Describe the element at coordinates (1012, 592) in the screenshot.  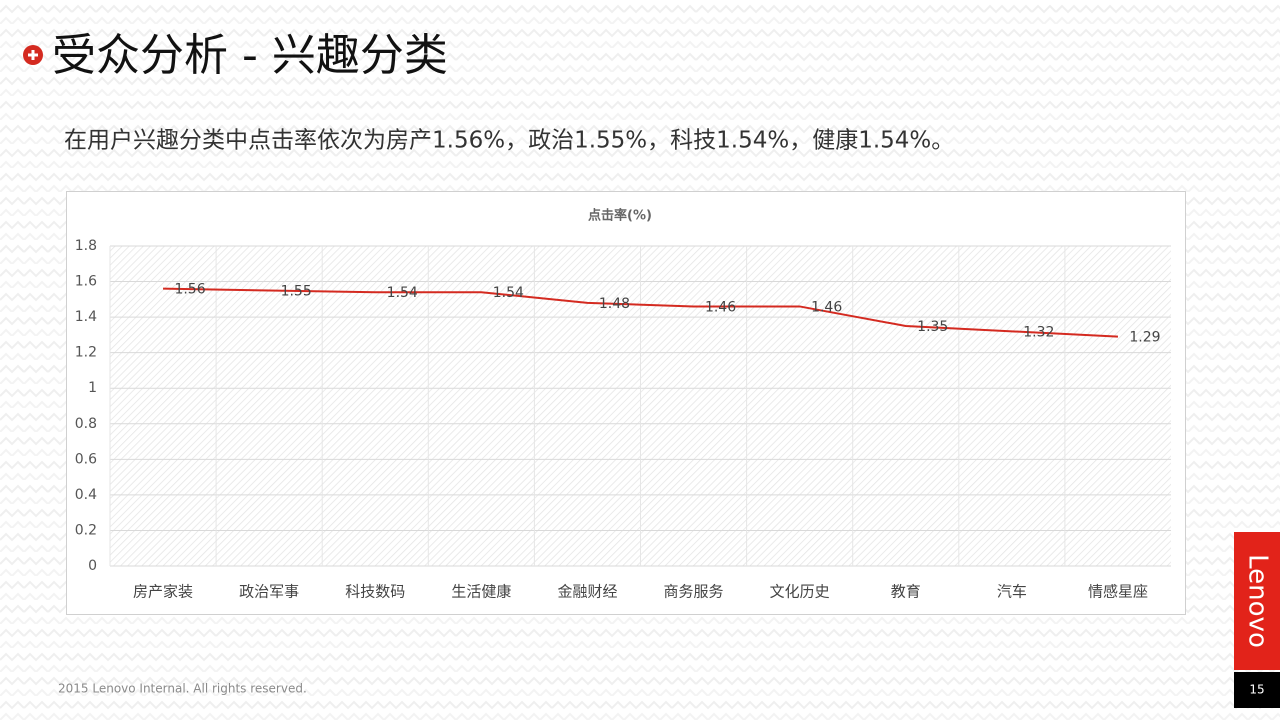
I see `x-tick-label: 汽车` at that location.